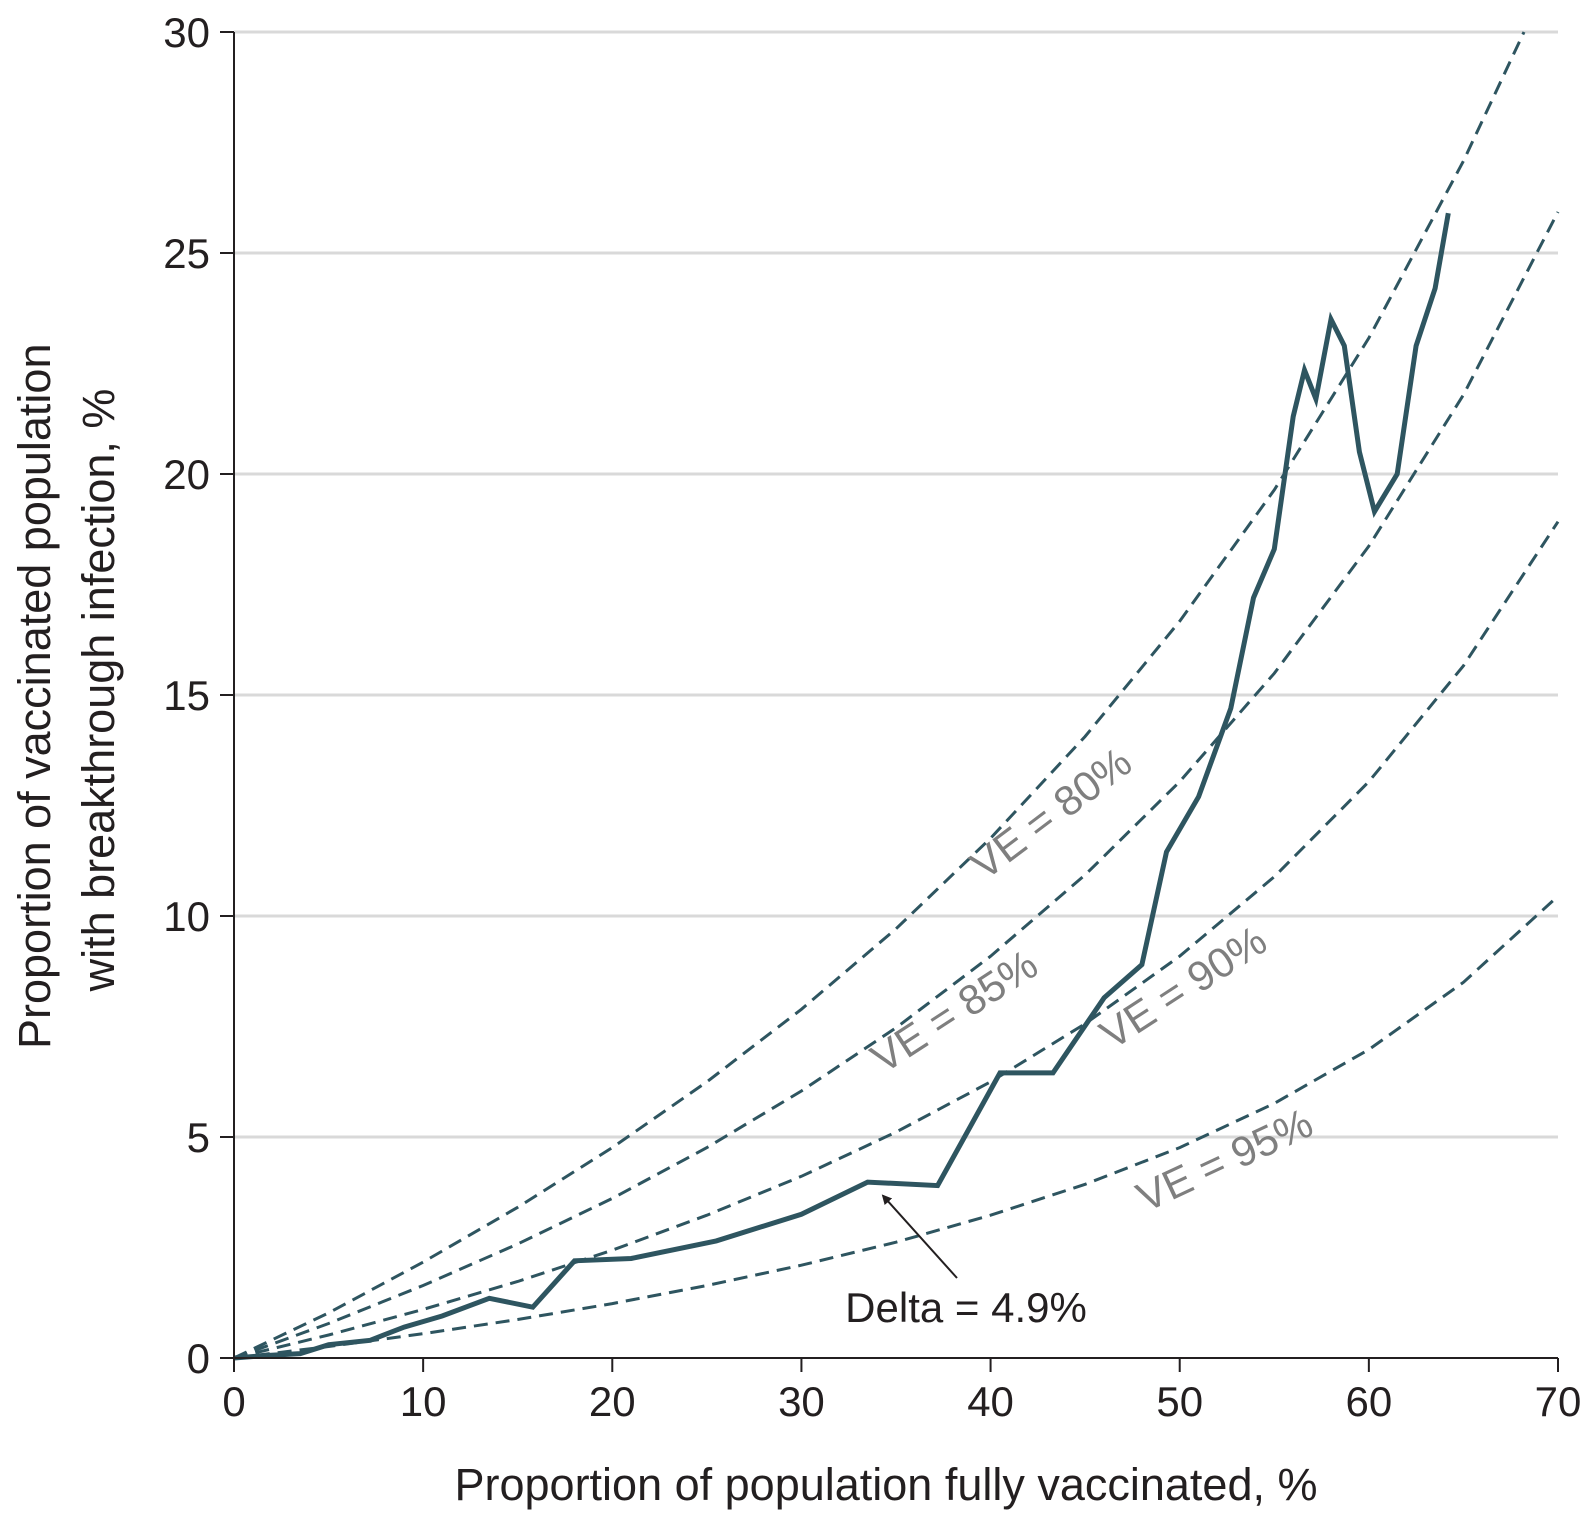  I want to click on x-tick-label: 20, so click(612, 1401).